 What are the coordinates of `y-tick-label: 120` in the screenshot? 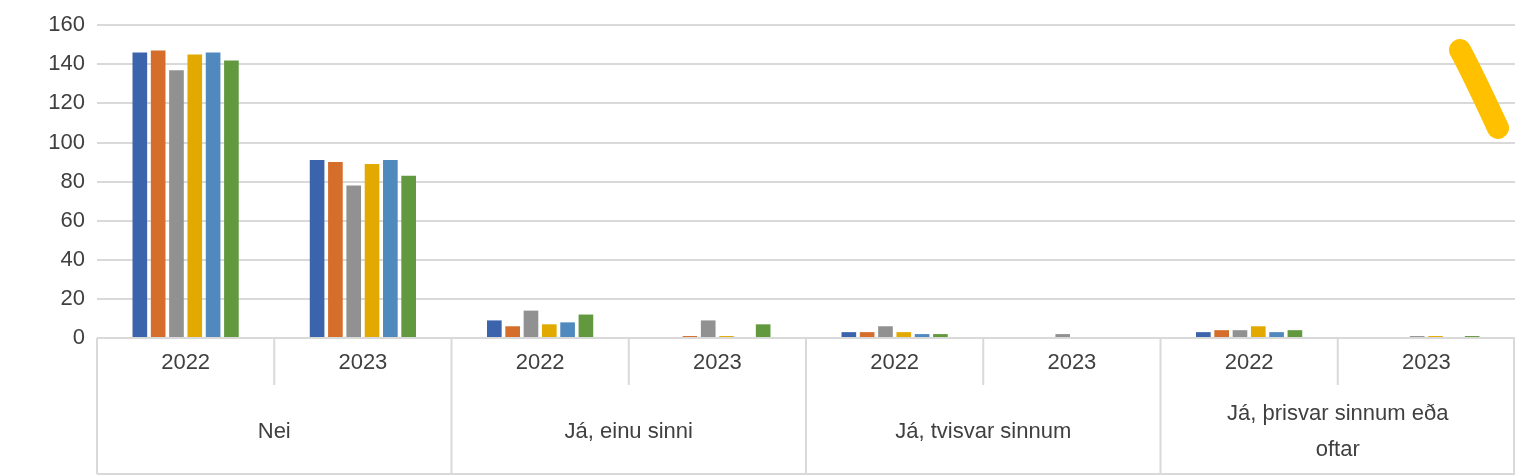 It's located at (66, 102).